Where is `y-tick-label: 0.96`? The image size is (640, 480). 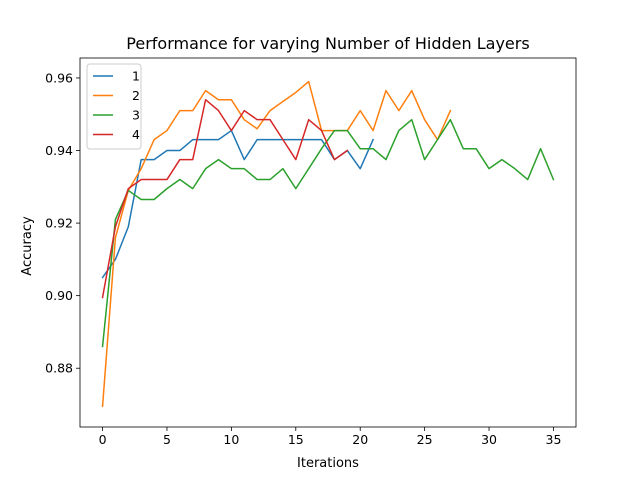
y-tick-label: 0.96 is located at coordinates (59, 77).